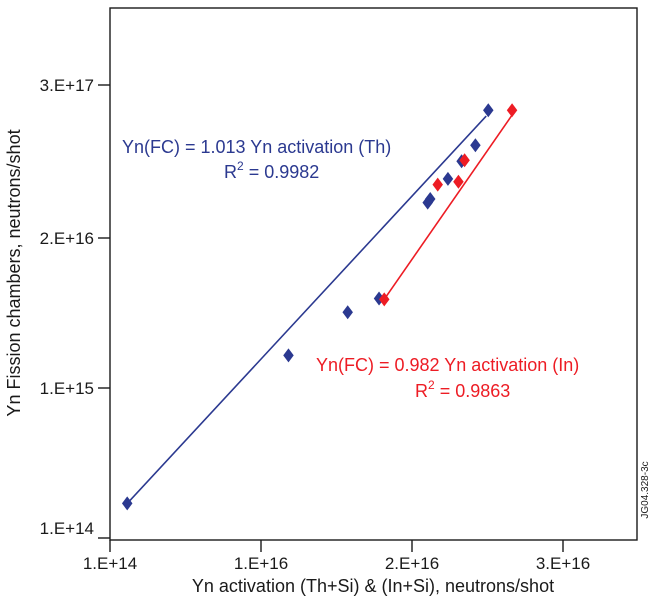 This screenshot has width=651, height=598. What do you see at coordinates (67, 238) in the screenshot?
I see `y-tick-label: 2.E+16` at bounding box center [67, 238].